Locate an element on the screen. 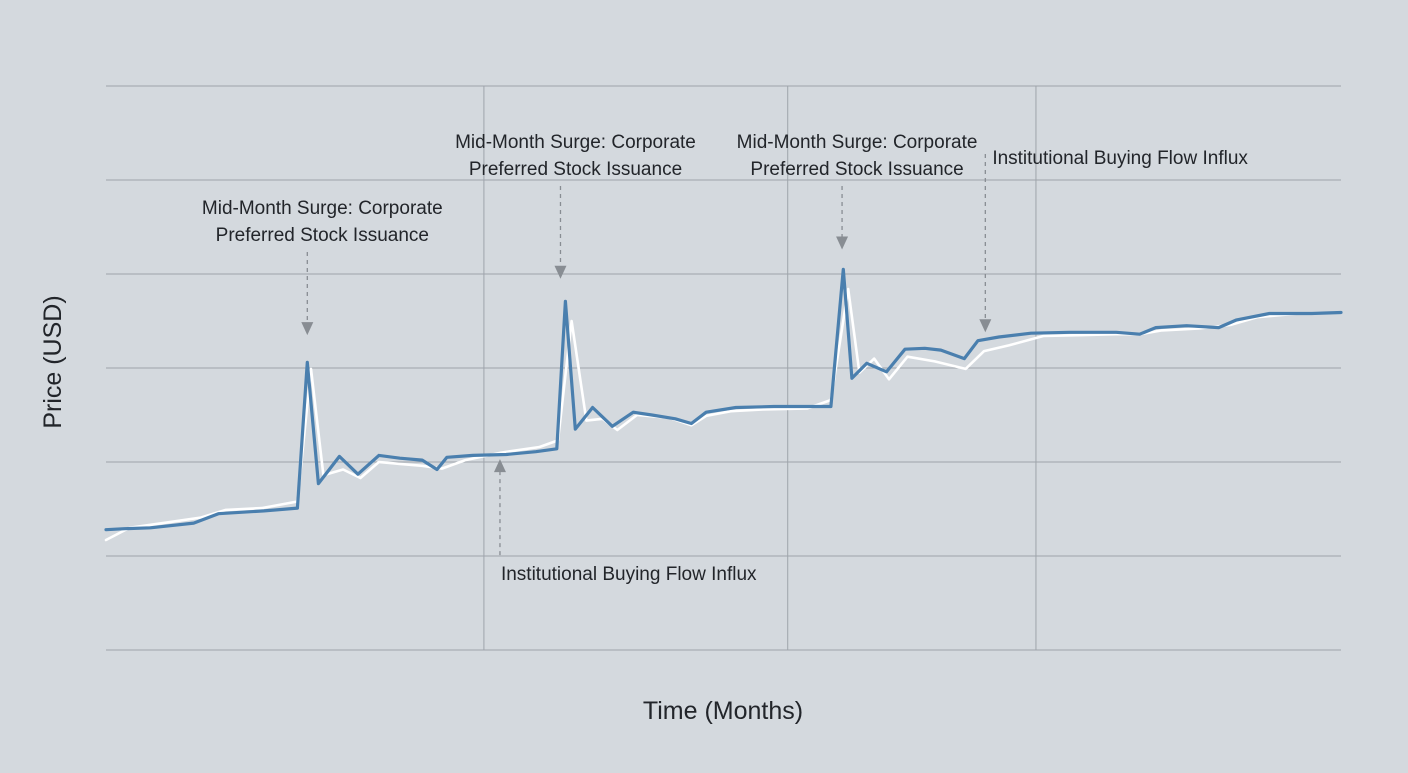 This screenshot has width=1408, height=773. x-axis-label: Time (Months) is located at coordinates (723, 711).